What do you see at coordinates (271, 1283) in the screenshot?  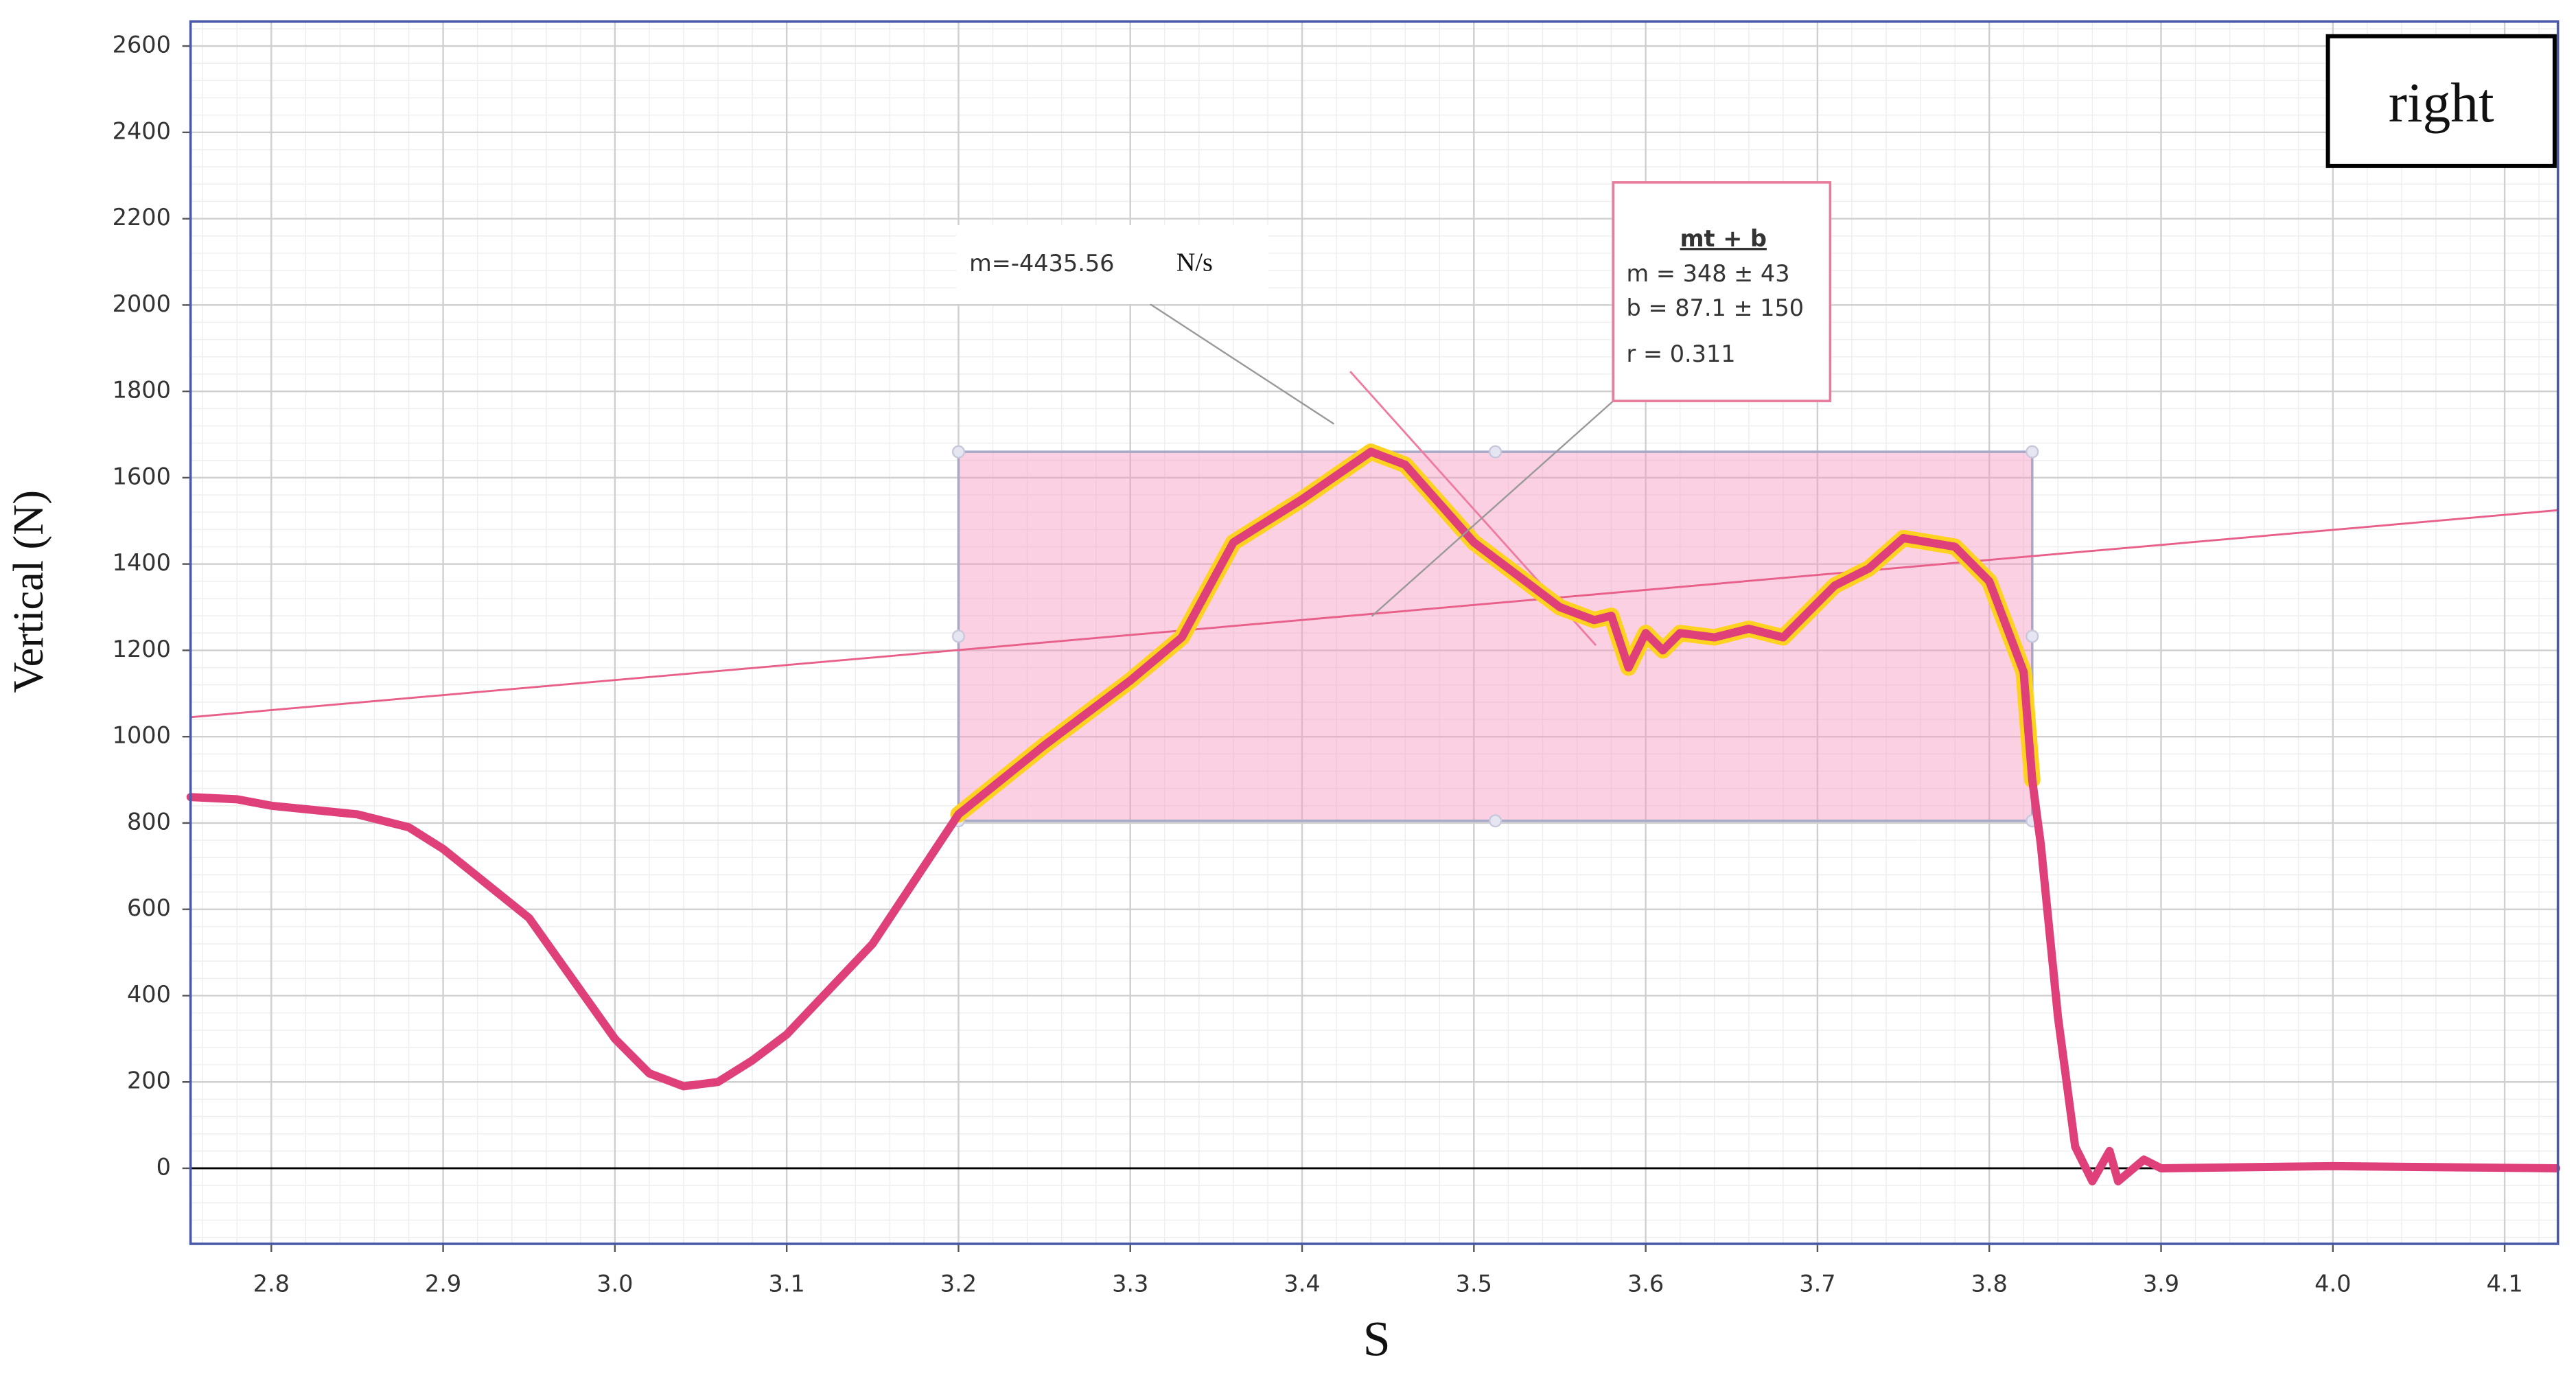 I see `x-tick-label: 2.8` at bounding box center [271, 1283].